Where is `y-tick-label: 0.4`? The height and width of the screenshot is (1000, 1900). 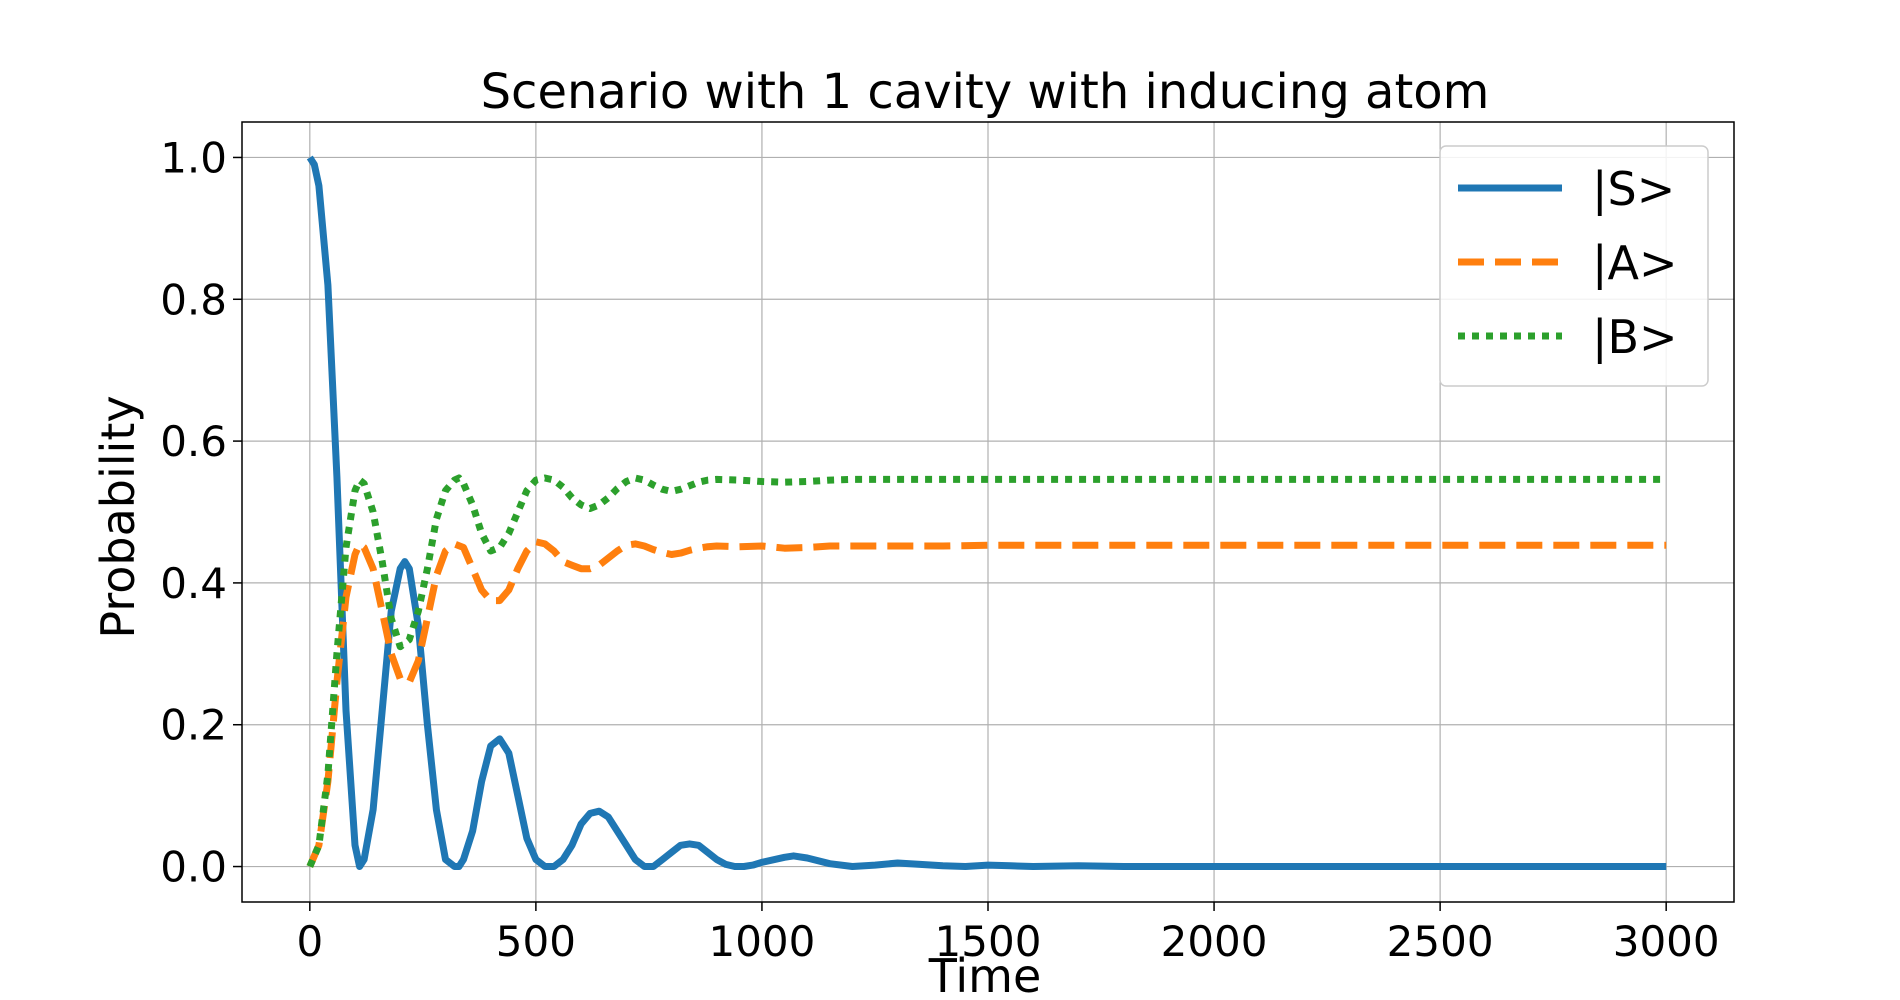 y-tick-label: 0.4 is located at coordinates (193, 583).